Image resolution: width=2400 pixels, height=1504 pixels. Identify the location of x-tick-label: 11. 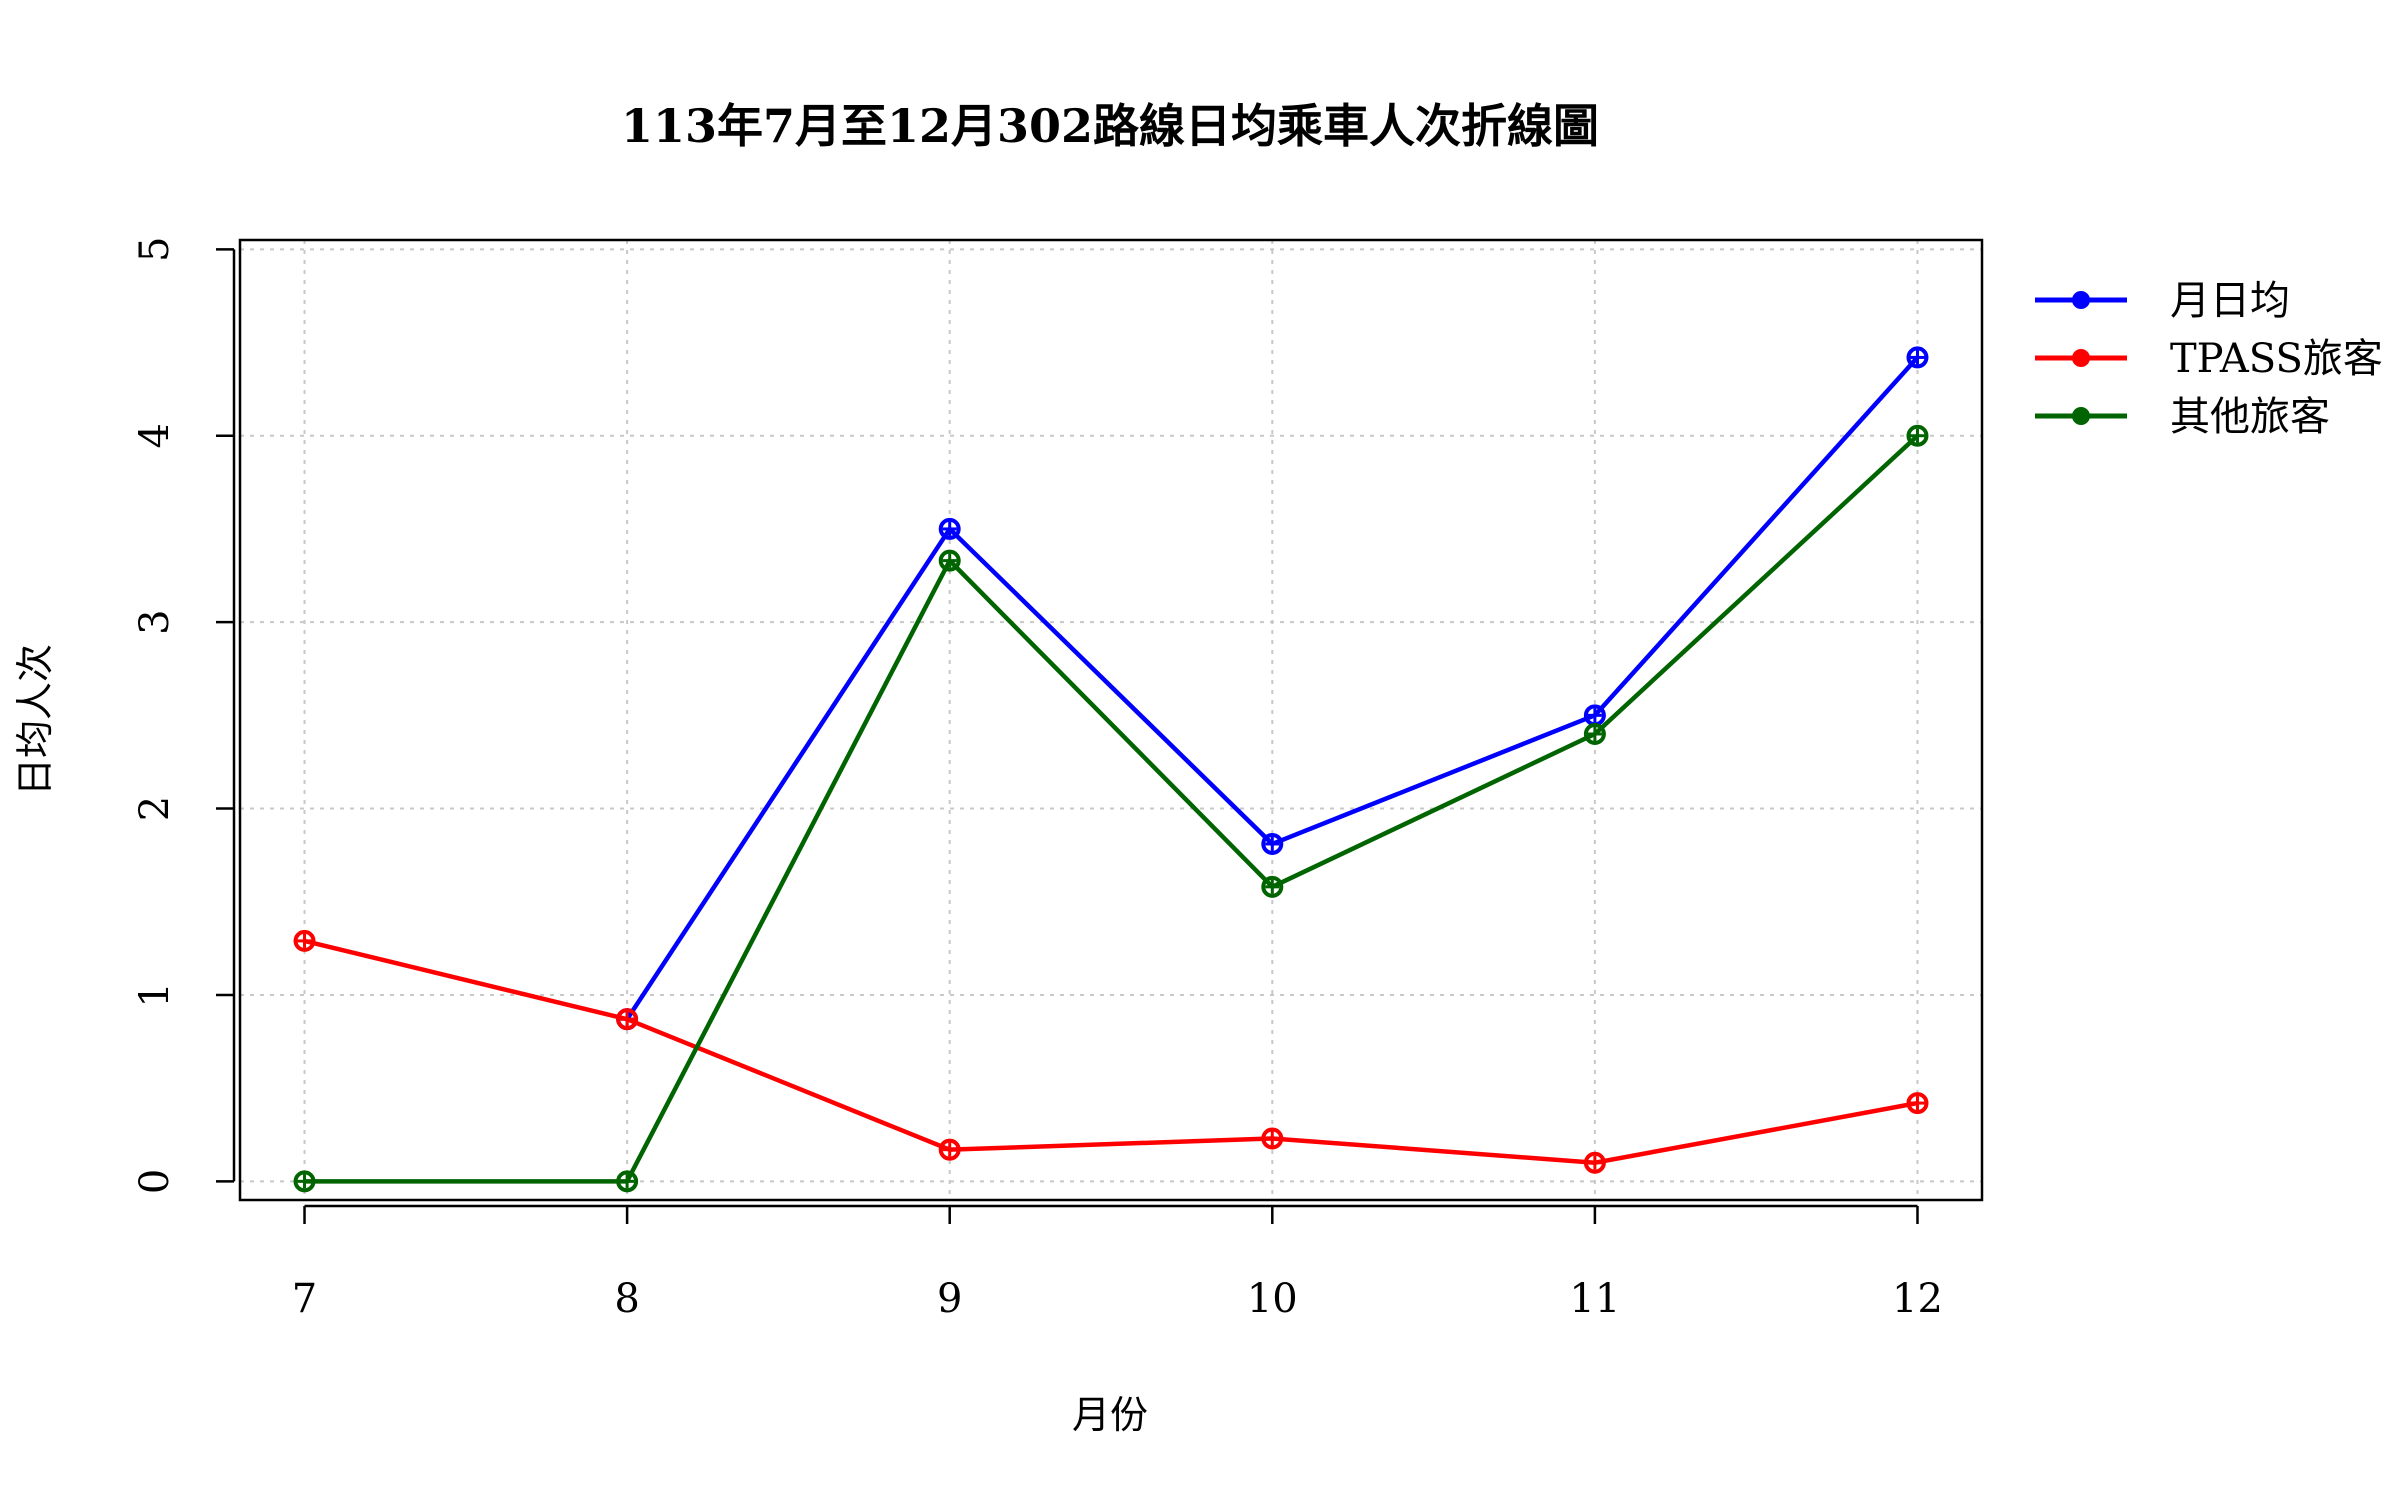
(1594, 1299).